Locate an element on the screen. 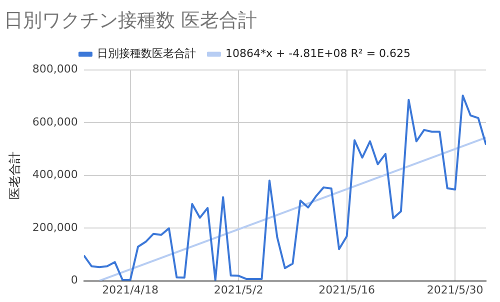  chart-title: 日別ワクチン接種数 医老合計 is located at coordinates (131, 20).